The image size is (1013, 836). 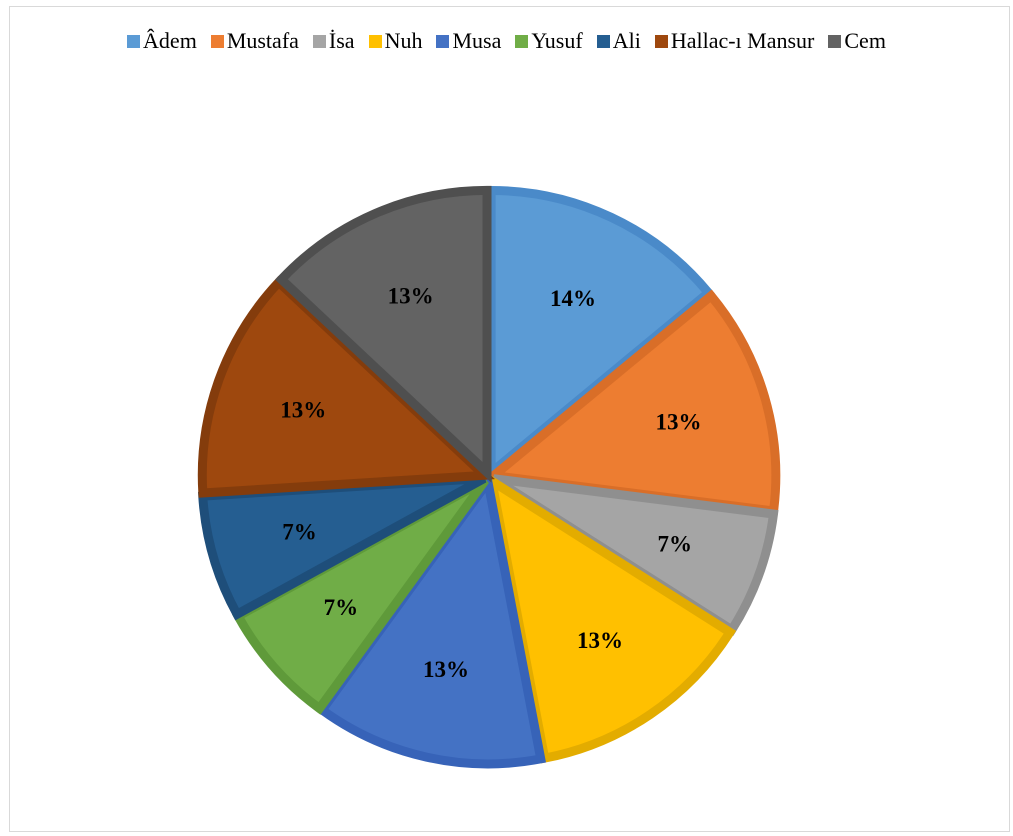 What do you see at coordinates (170, 40) in the screenshot?
I see `legend-label: Âdem` at bounding box center [170, 40].